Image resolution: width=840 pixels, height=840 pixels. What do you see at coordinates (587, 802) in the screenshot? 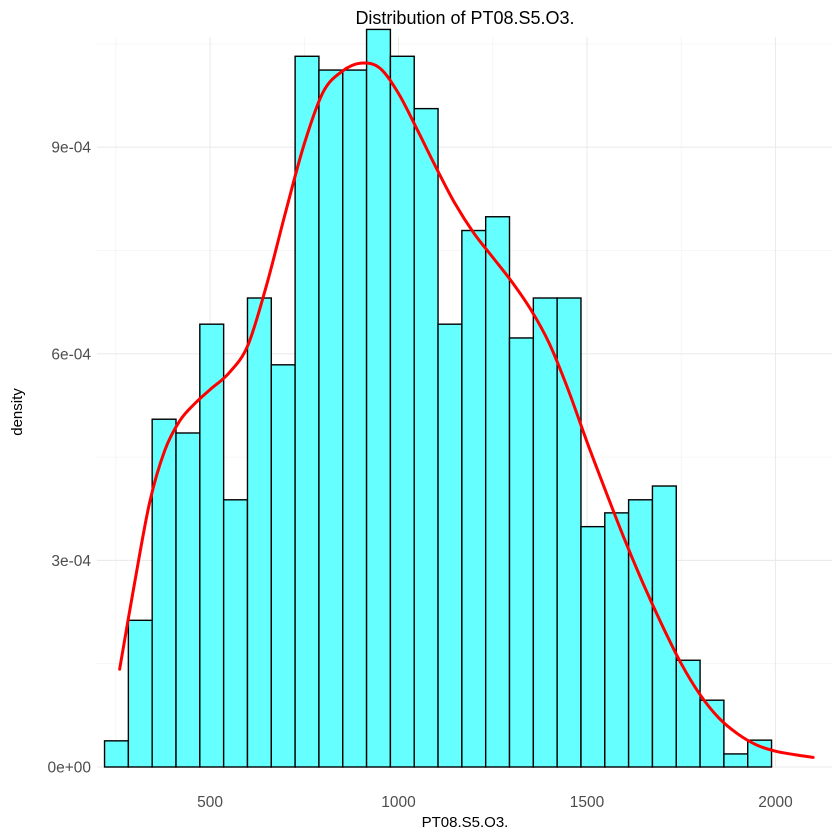
I see `x-tick-label-2: 1500` at bounding box center [587, 802].